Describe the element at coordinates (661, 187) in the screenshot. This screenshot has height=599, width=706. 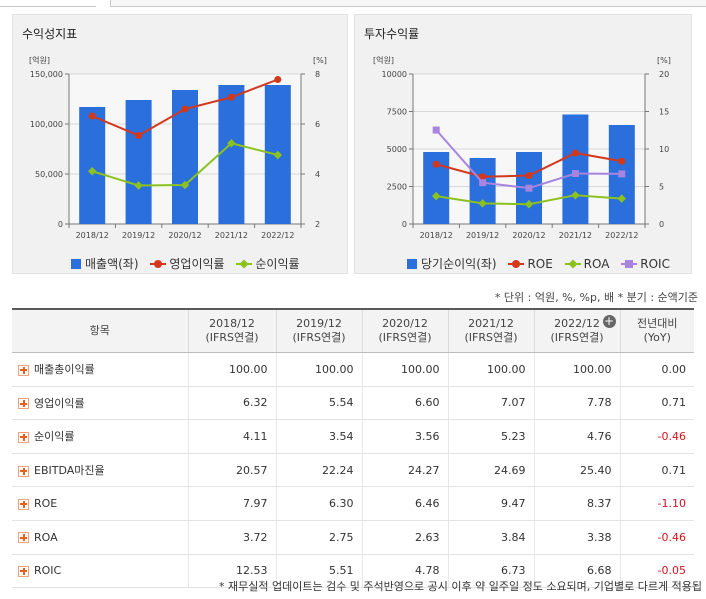
I see `right-tick-label: 5` at that location.